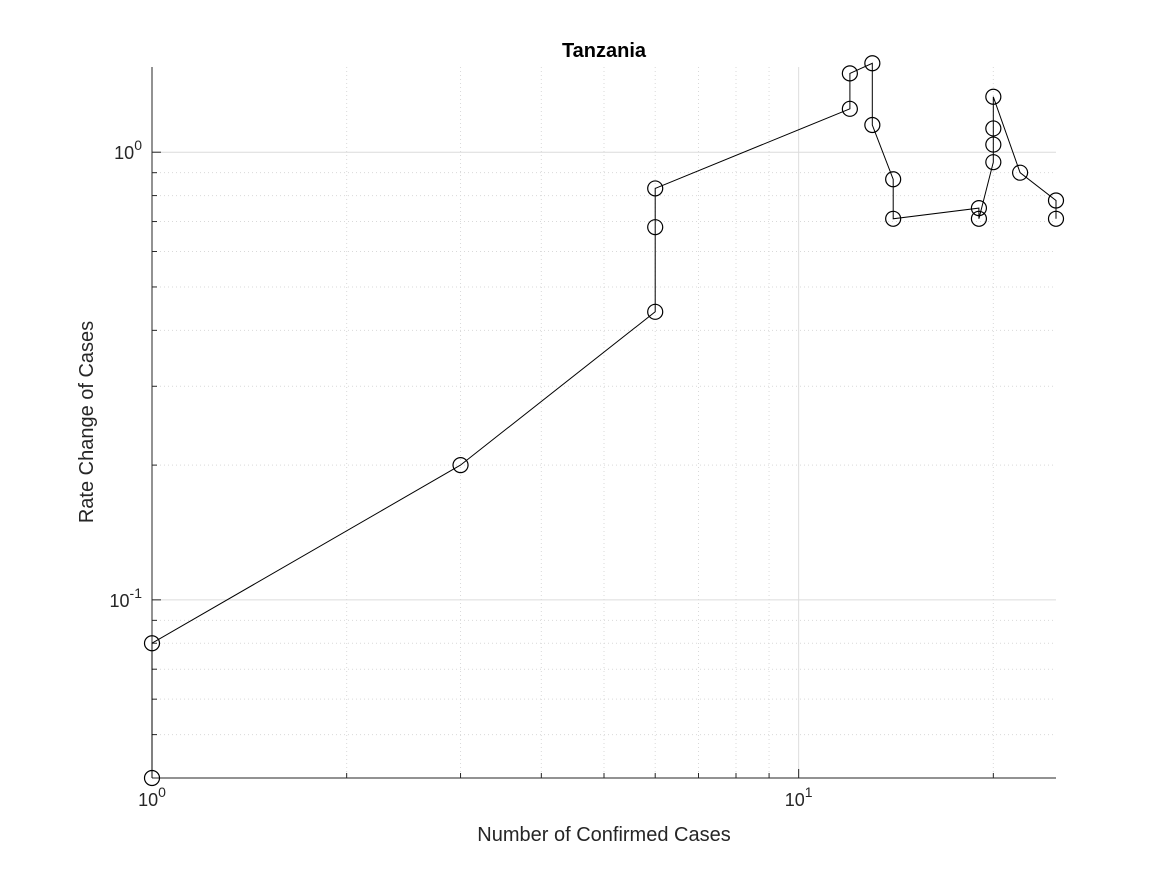 The height and width of the screenshot is (880, 1167). Describe the element at coordinates (87, 422) in the screenshot. I see `y-axis-label: Rate Change of Cases` at that location.